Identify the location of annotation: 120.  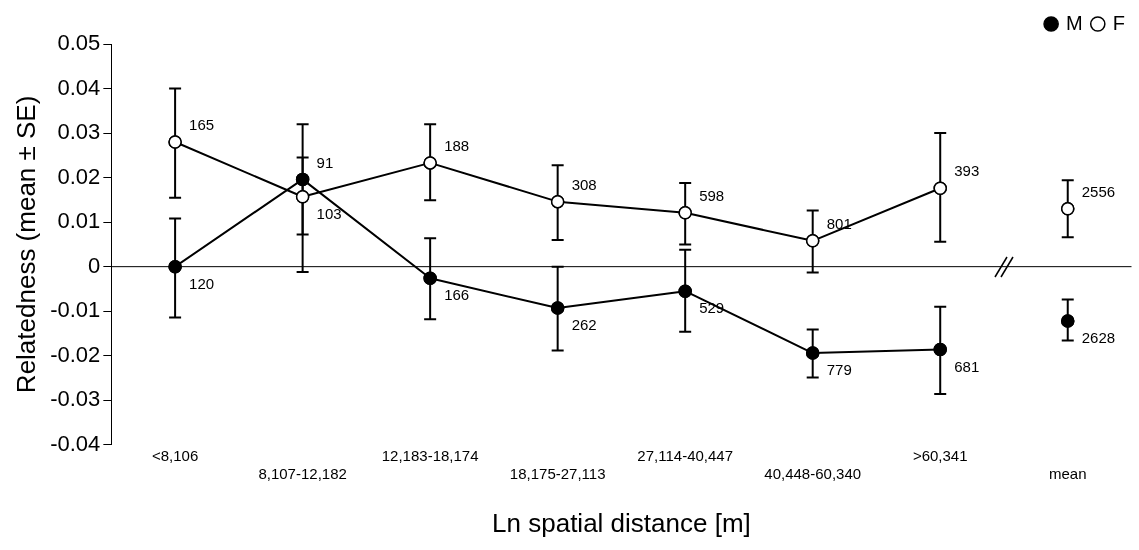
(202, 283).